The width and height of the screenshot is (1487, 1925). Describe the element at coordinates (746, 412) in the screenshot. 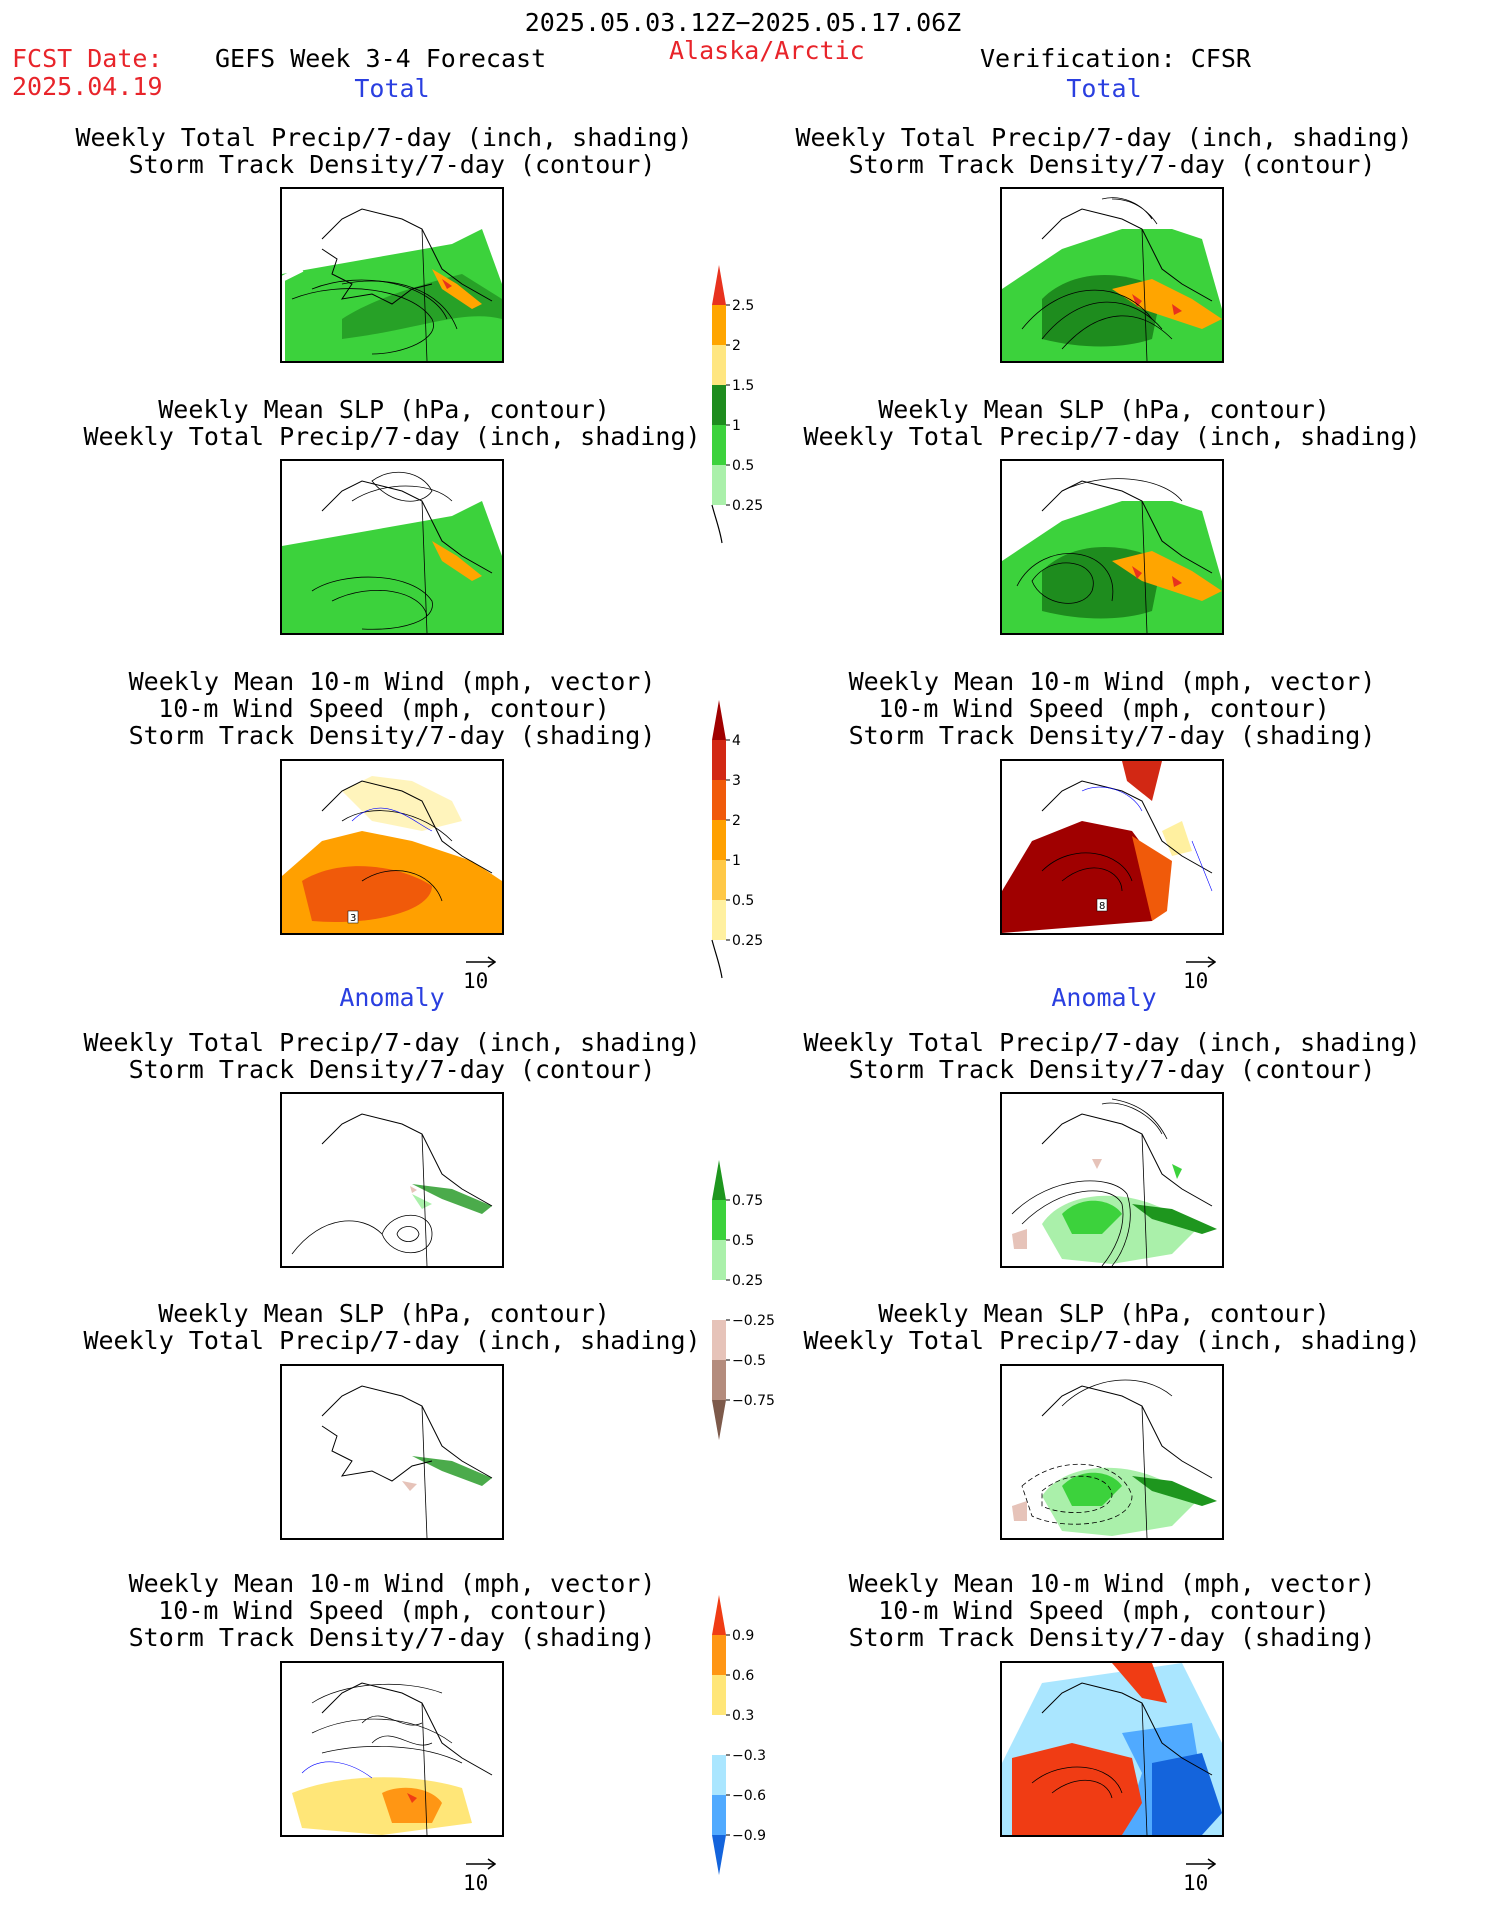

I see `colorbar-precip-total: 2.5 2 1.5 1 0.5 0.25` at that location.